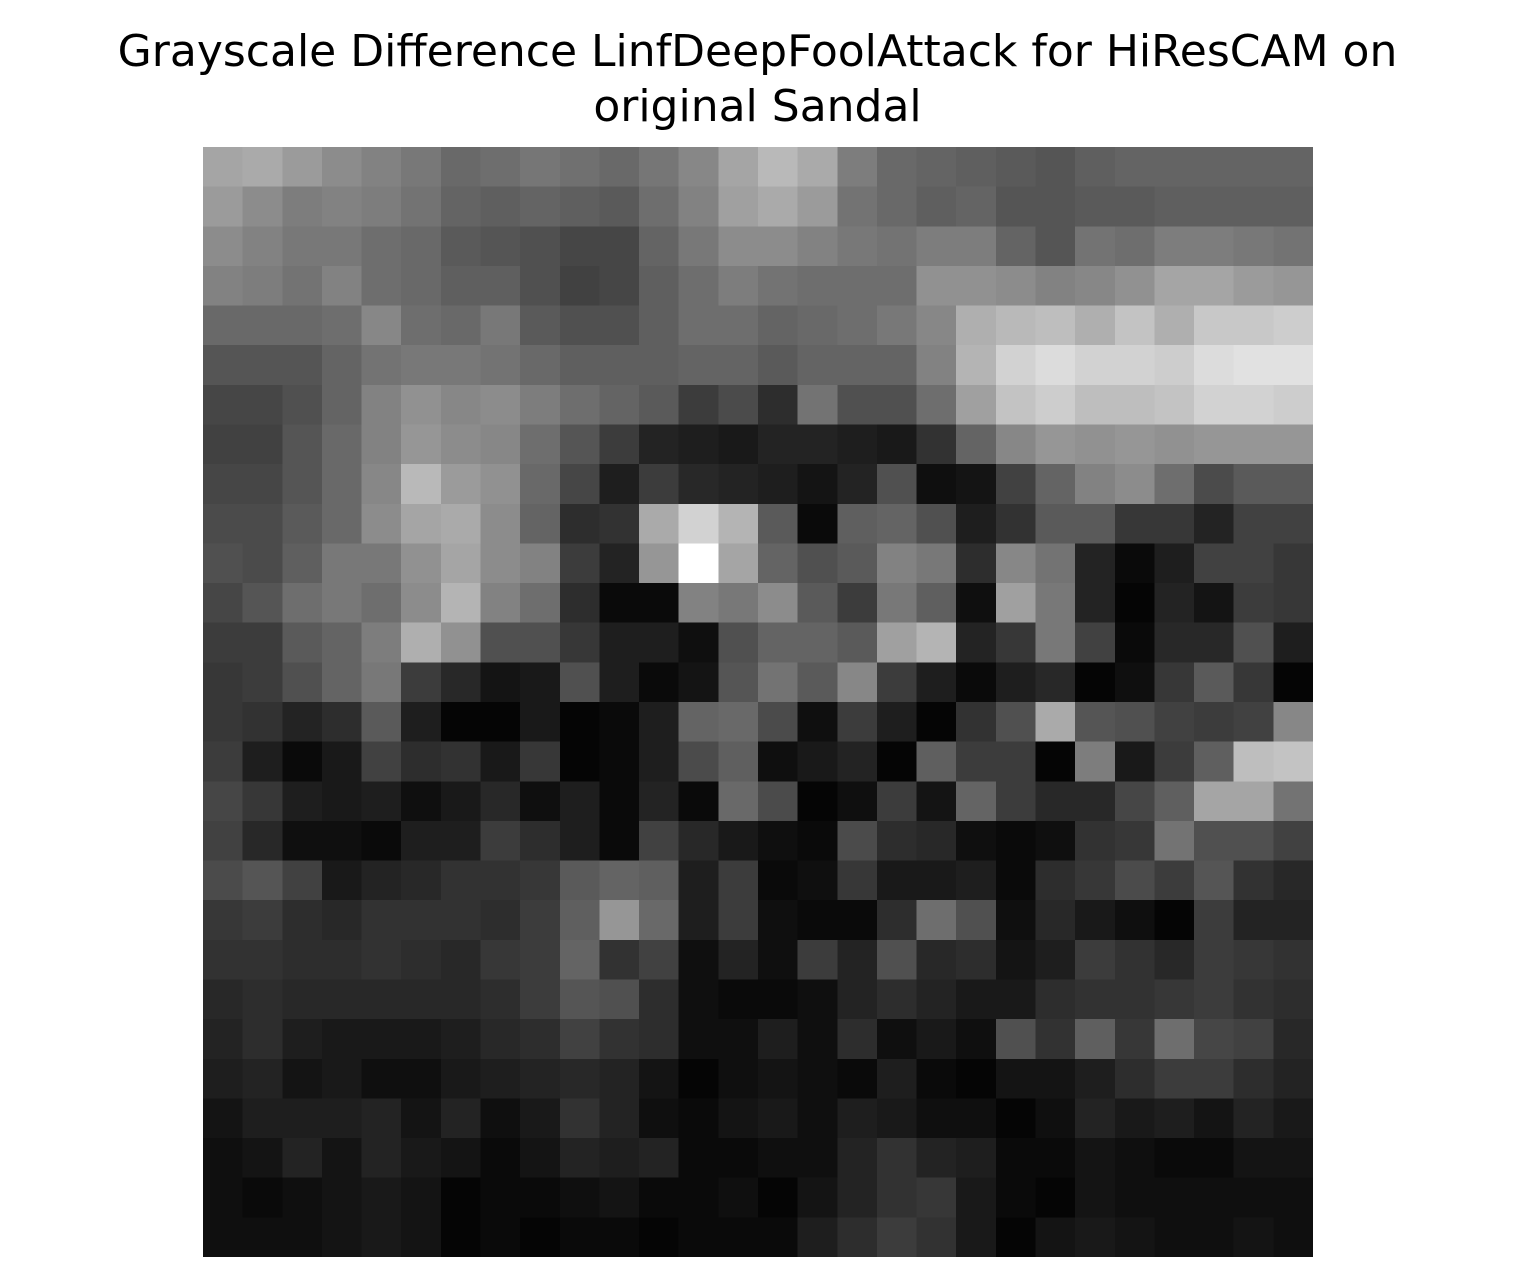  What do you see at coordinates (1293, 960) in the screenshot?
I see `heatmap-cell-r20-c27` at bounding box center [1293, 960].